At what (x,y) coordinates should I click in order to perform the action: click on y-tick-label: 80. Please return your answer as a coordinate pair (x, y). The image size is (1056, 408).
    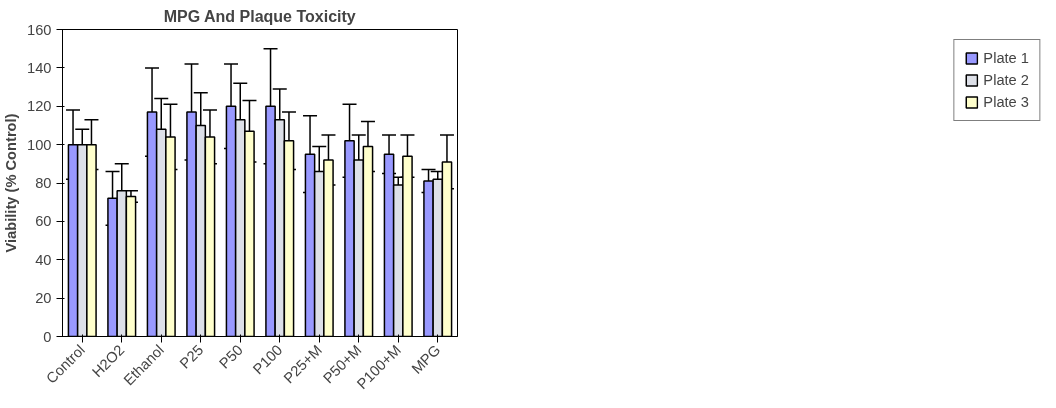
    Looking at the image, I should click on (43, 183).